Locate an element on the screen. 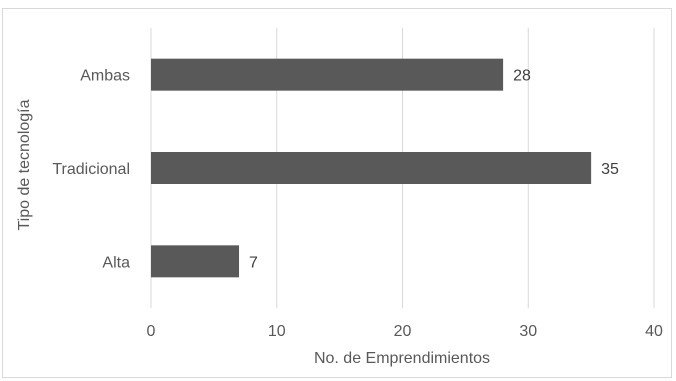 The image size is (676, 381). x-tick-label-0: 0 is located at coordinates (151, 331).